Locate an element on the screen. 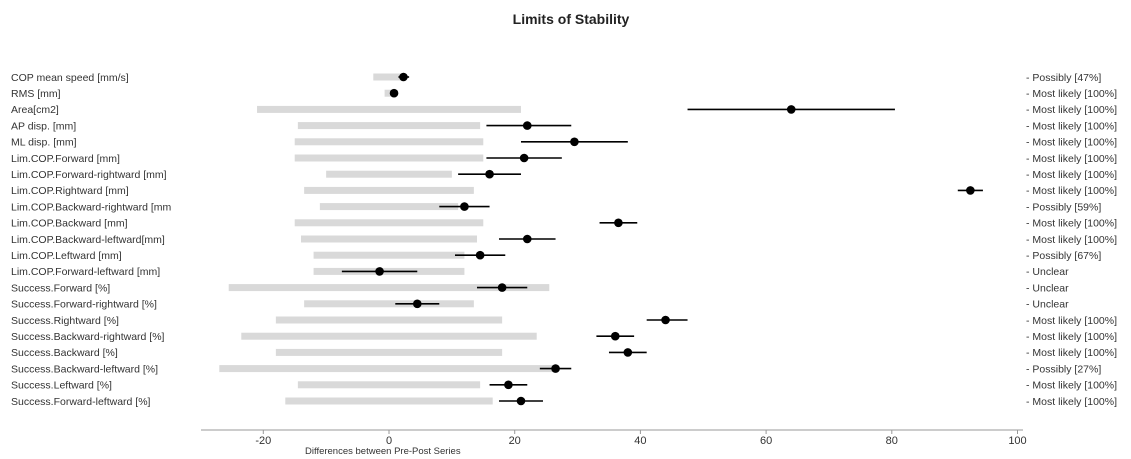 This screenshot has height=459, width=1131. row-label: Success.Forward [%] is located at coordinates (60, 288).